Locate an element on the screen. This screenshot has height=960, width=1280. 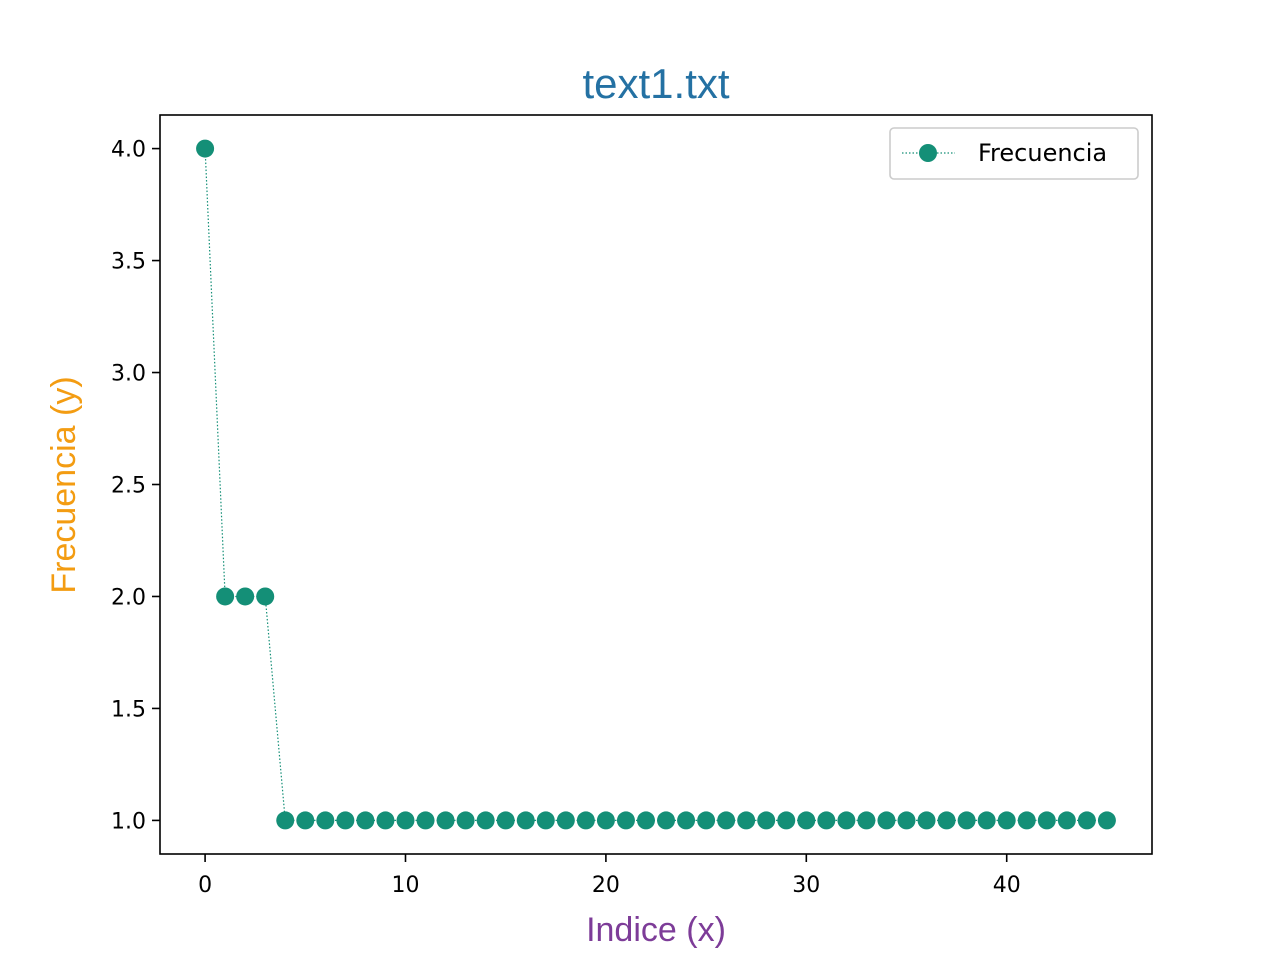
x-tick-label: 10 is located at coordinates (405, 885).